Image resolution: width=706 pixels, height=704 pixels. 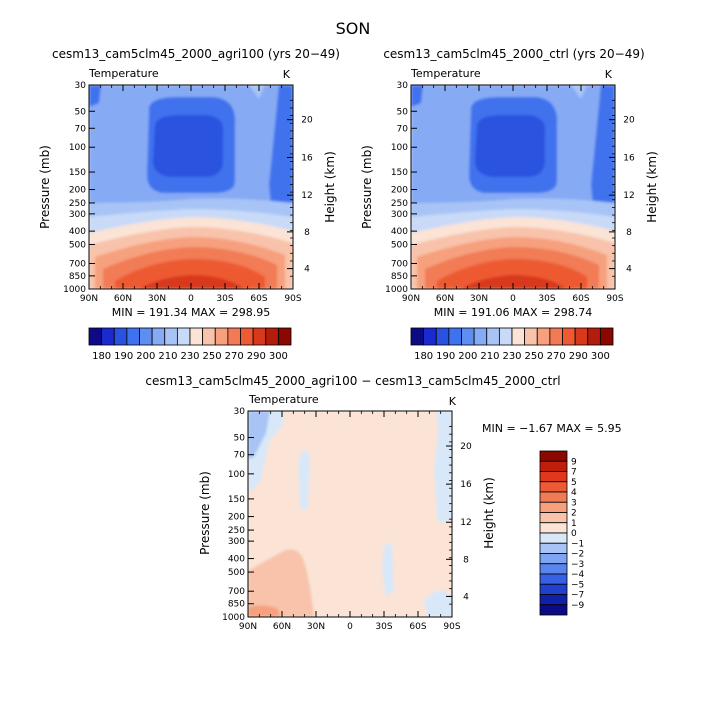 What do you see at coordinates (574, 524) in the screenshot?
I see `colorbar-label: 1` at bounding box center [574, 524].